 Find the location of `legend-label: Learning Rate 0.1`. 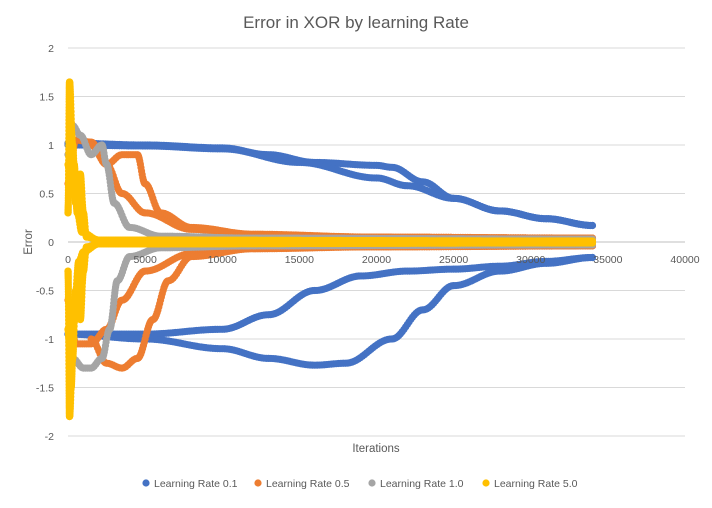

legend-label: Learning Rate 0.1 is located at coordinates (196, 484).